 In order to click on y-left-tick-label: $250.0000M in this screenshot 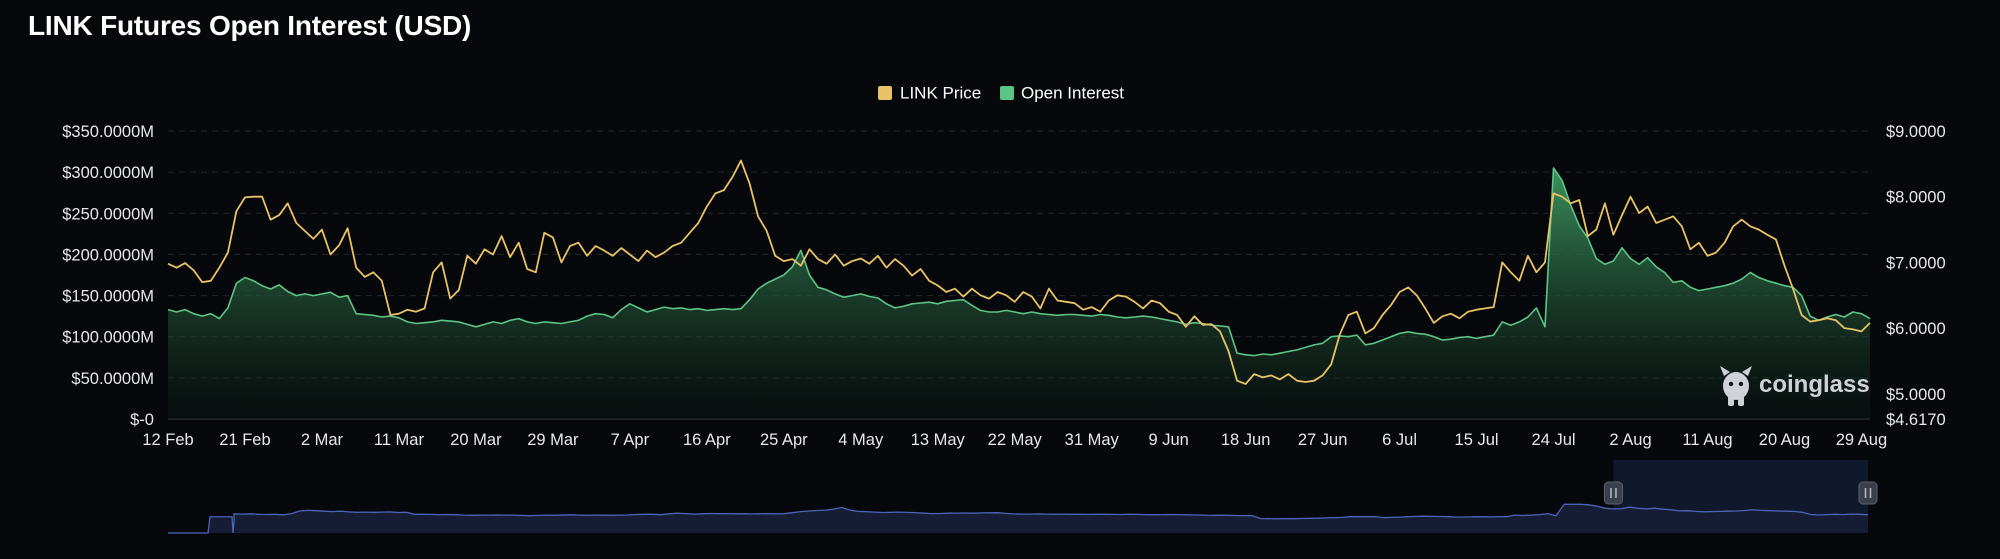, I will do `click(108, 214)`.